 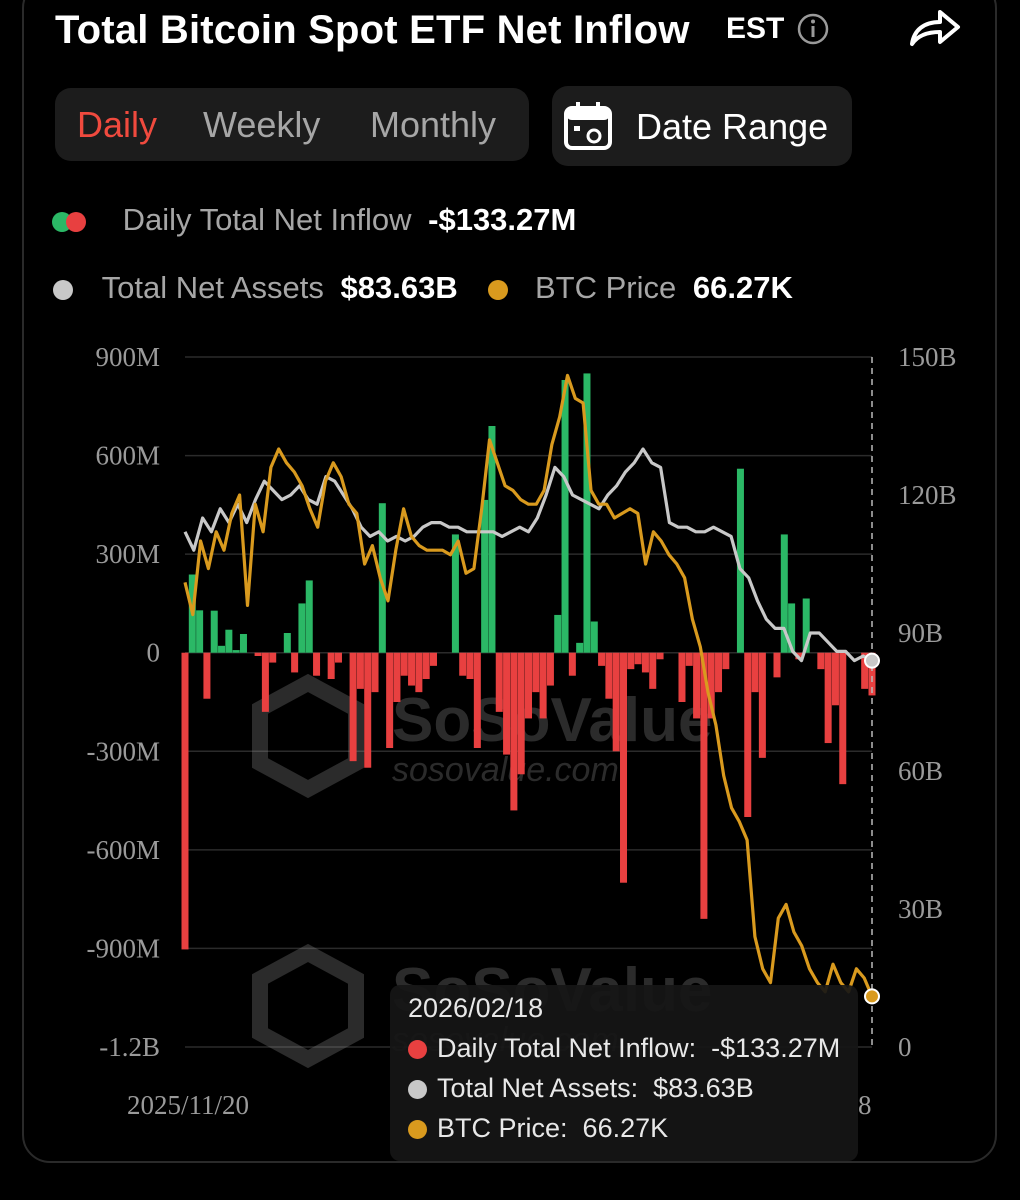 I want to click on x-axis-tick-label: 2025/11/20, so click(x=188, y=1105).